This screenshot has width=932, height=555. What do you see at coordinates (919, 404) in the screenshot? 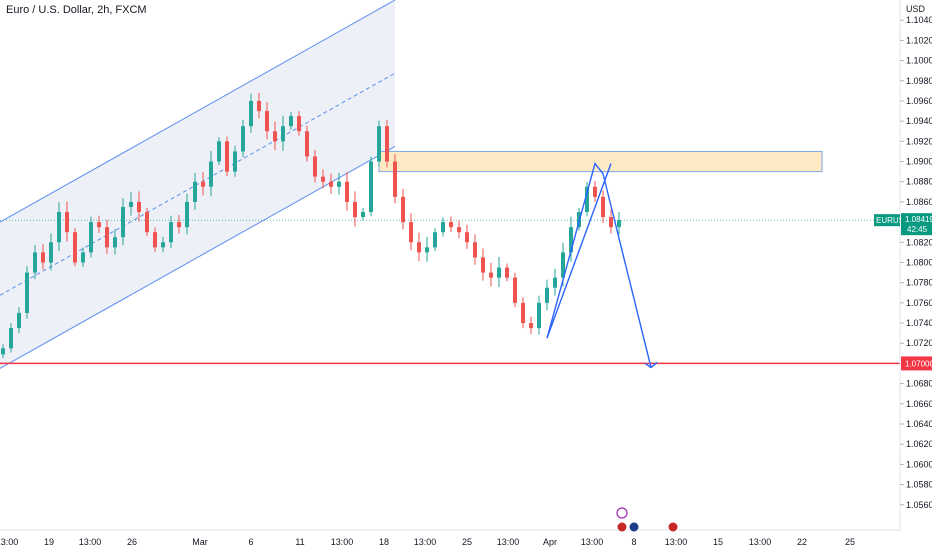
I see `price-tick-label: 1.06600` at bounding box center [919, 404].